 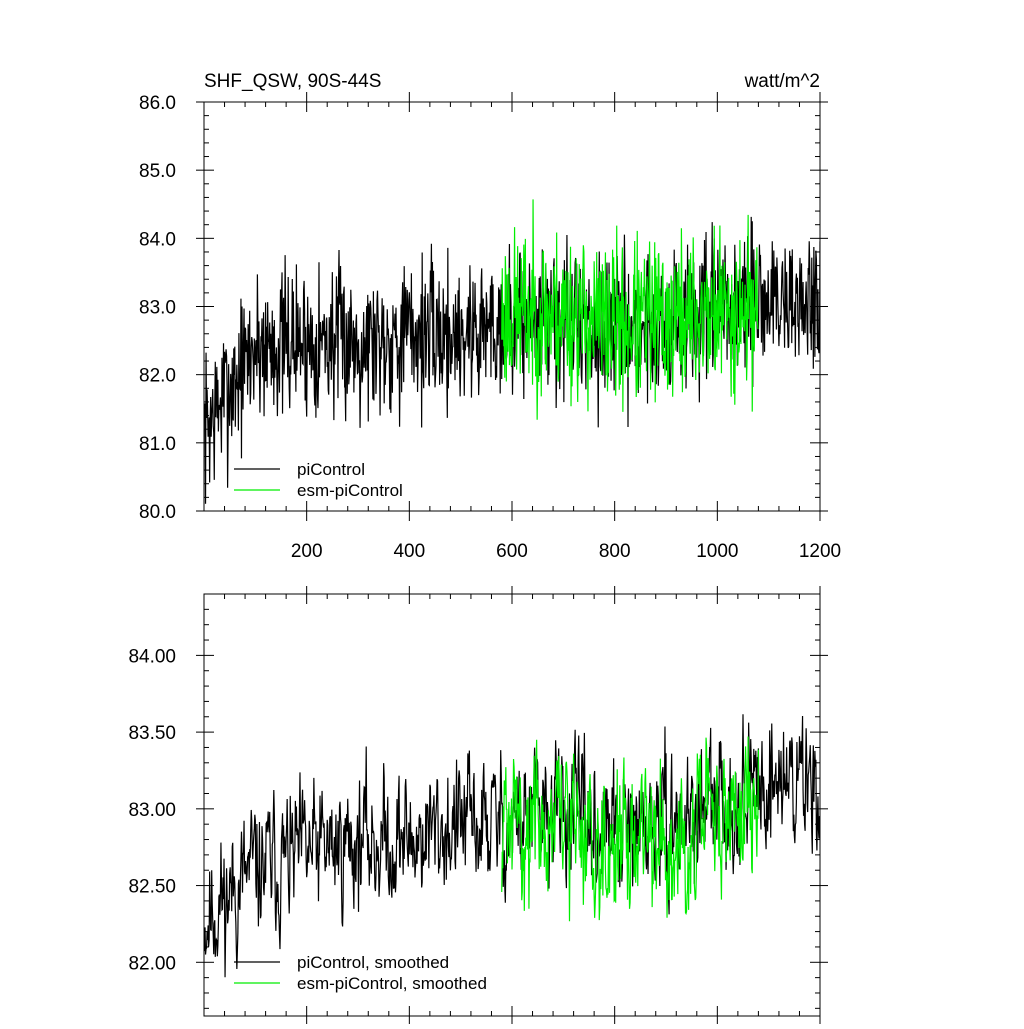 What do you see at coordinates (157, 308) in the screenshot?
I see `y-tick-label: 83.0` at bounding box center [157, 308].